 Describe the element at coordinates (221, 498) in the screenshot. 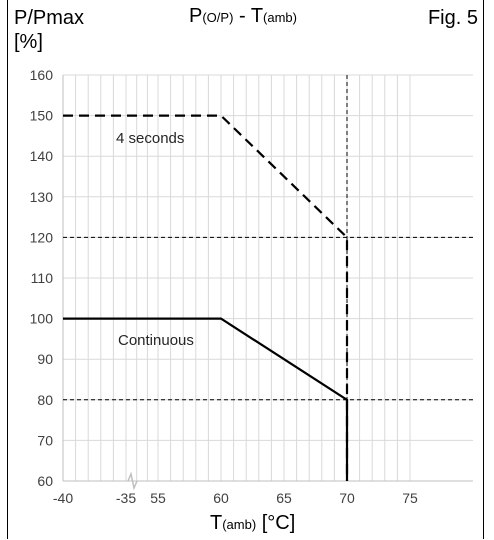

I see `x-tick-label: 60` at that location.